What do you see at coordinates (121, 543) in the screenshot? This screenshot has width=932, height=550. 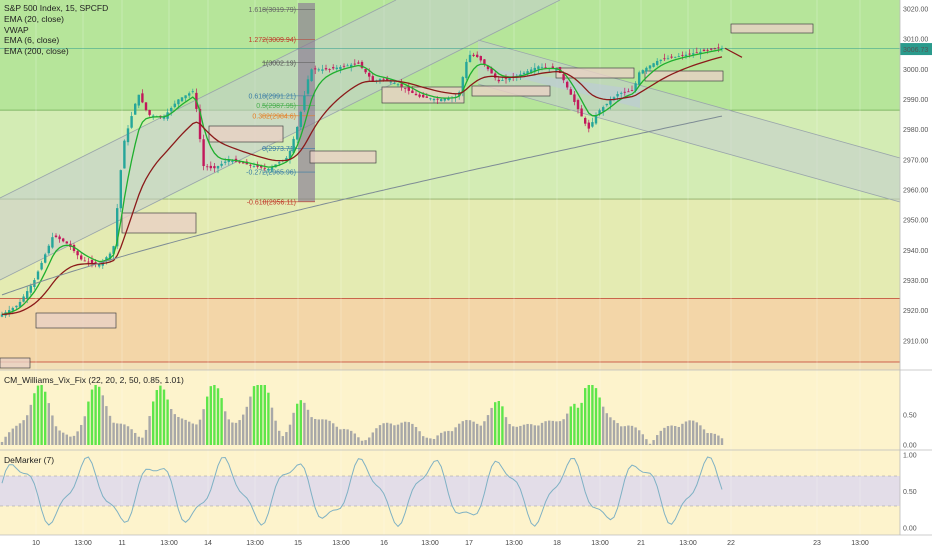 I see `x-tick-2: 11` at bounding box center [121, 543].